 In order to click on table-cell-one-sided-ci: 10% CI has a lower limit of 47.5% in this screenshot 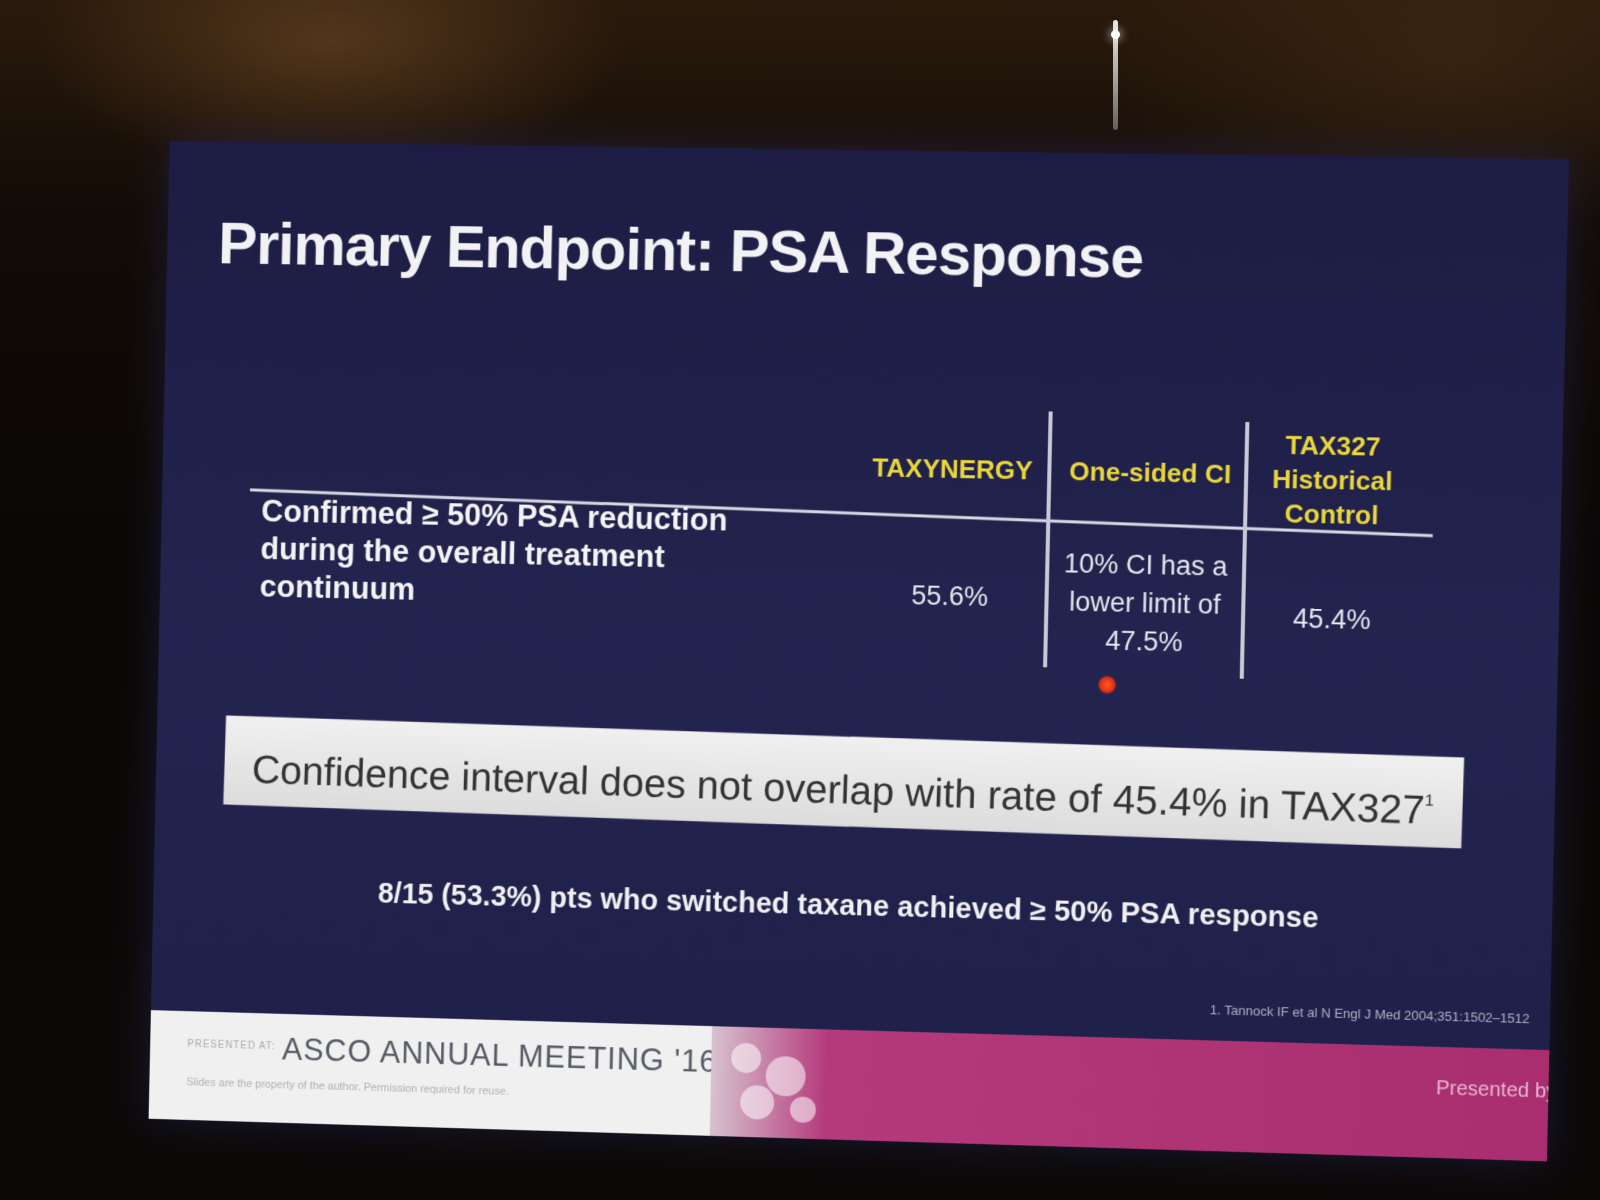, I will do `click(1145, 603)`.